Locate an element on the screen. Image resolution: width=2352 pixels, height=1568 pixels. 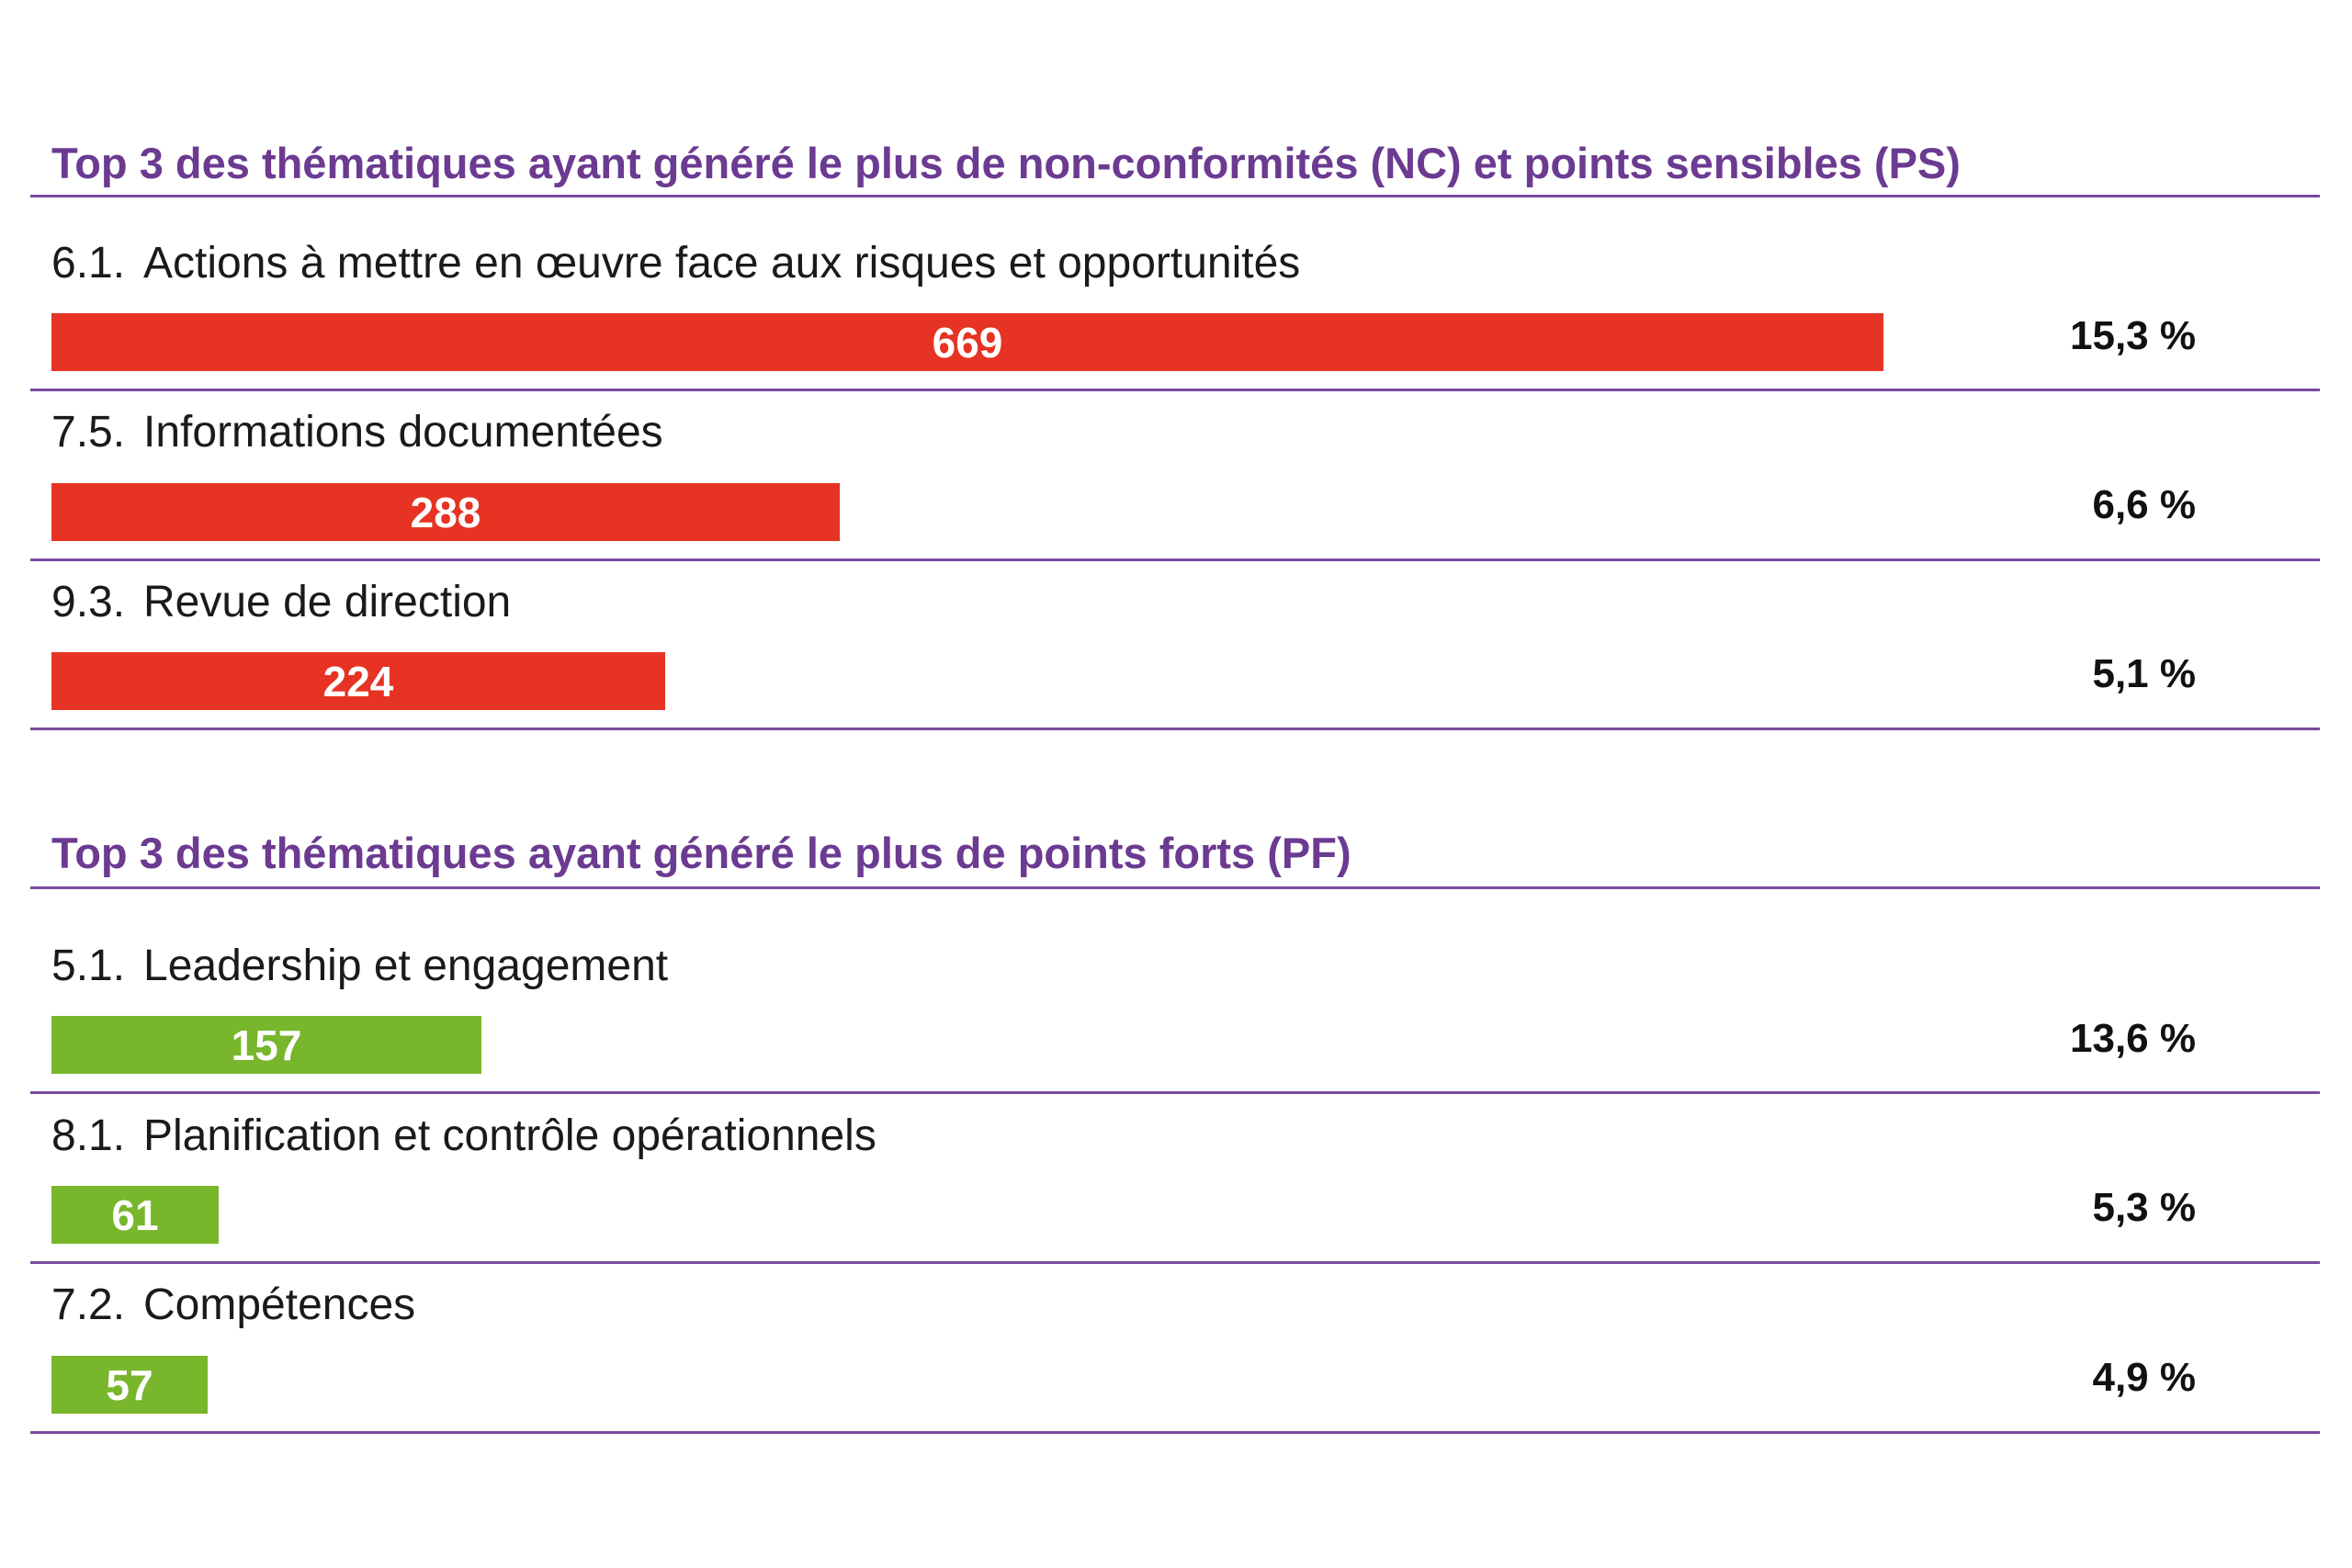
row-code: 6.1. is located at coordinates (88, 263).